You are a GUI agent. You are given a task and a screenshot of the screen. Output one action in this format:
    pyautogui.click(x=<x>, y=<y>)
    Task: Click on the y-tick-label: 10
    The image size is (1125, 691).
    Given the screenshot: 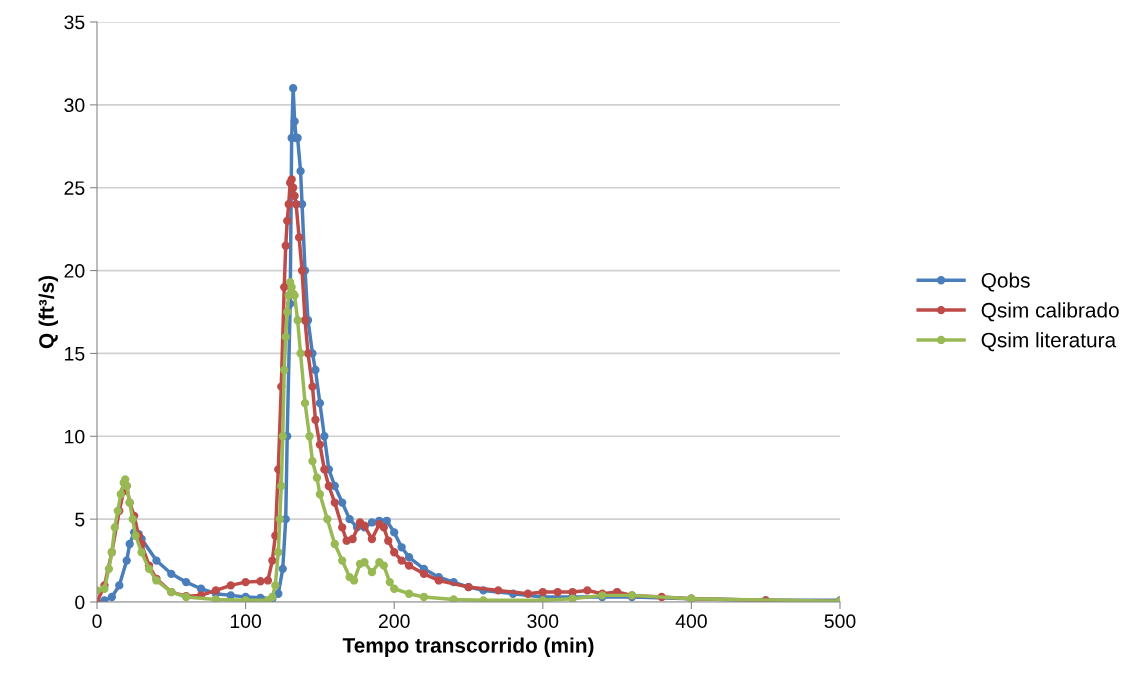 What is the action you would take?
    pyautogui.click(x=75, y=436)
    